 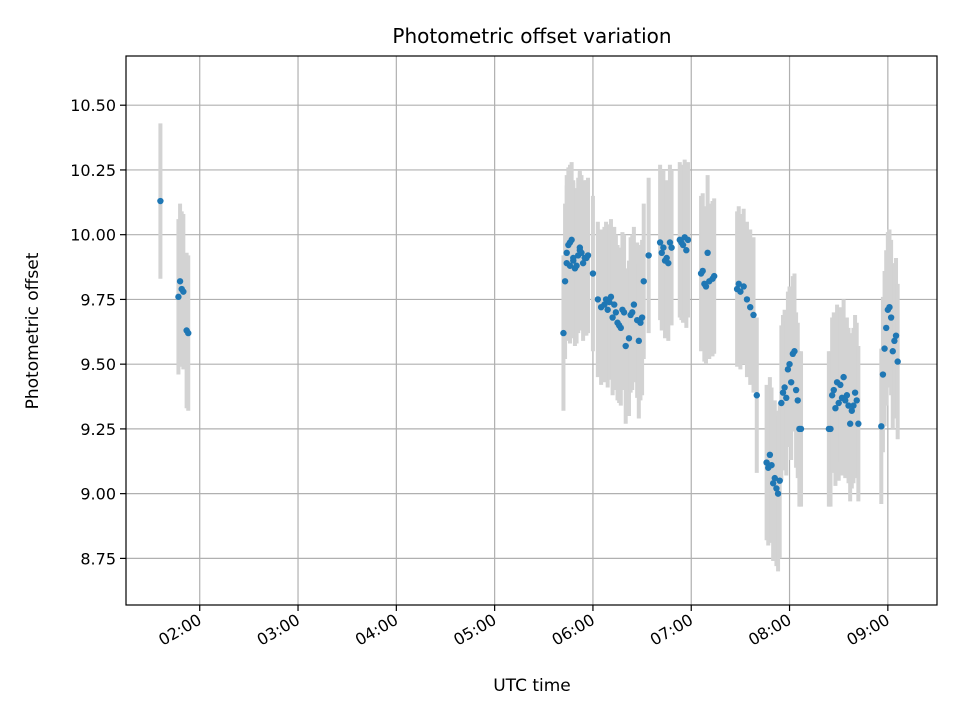 What do you see at coordinates (93, 170) in the screenshot?
I see `y-tick-label: 10.25` at bounding box center [93, 170].